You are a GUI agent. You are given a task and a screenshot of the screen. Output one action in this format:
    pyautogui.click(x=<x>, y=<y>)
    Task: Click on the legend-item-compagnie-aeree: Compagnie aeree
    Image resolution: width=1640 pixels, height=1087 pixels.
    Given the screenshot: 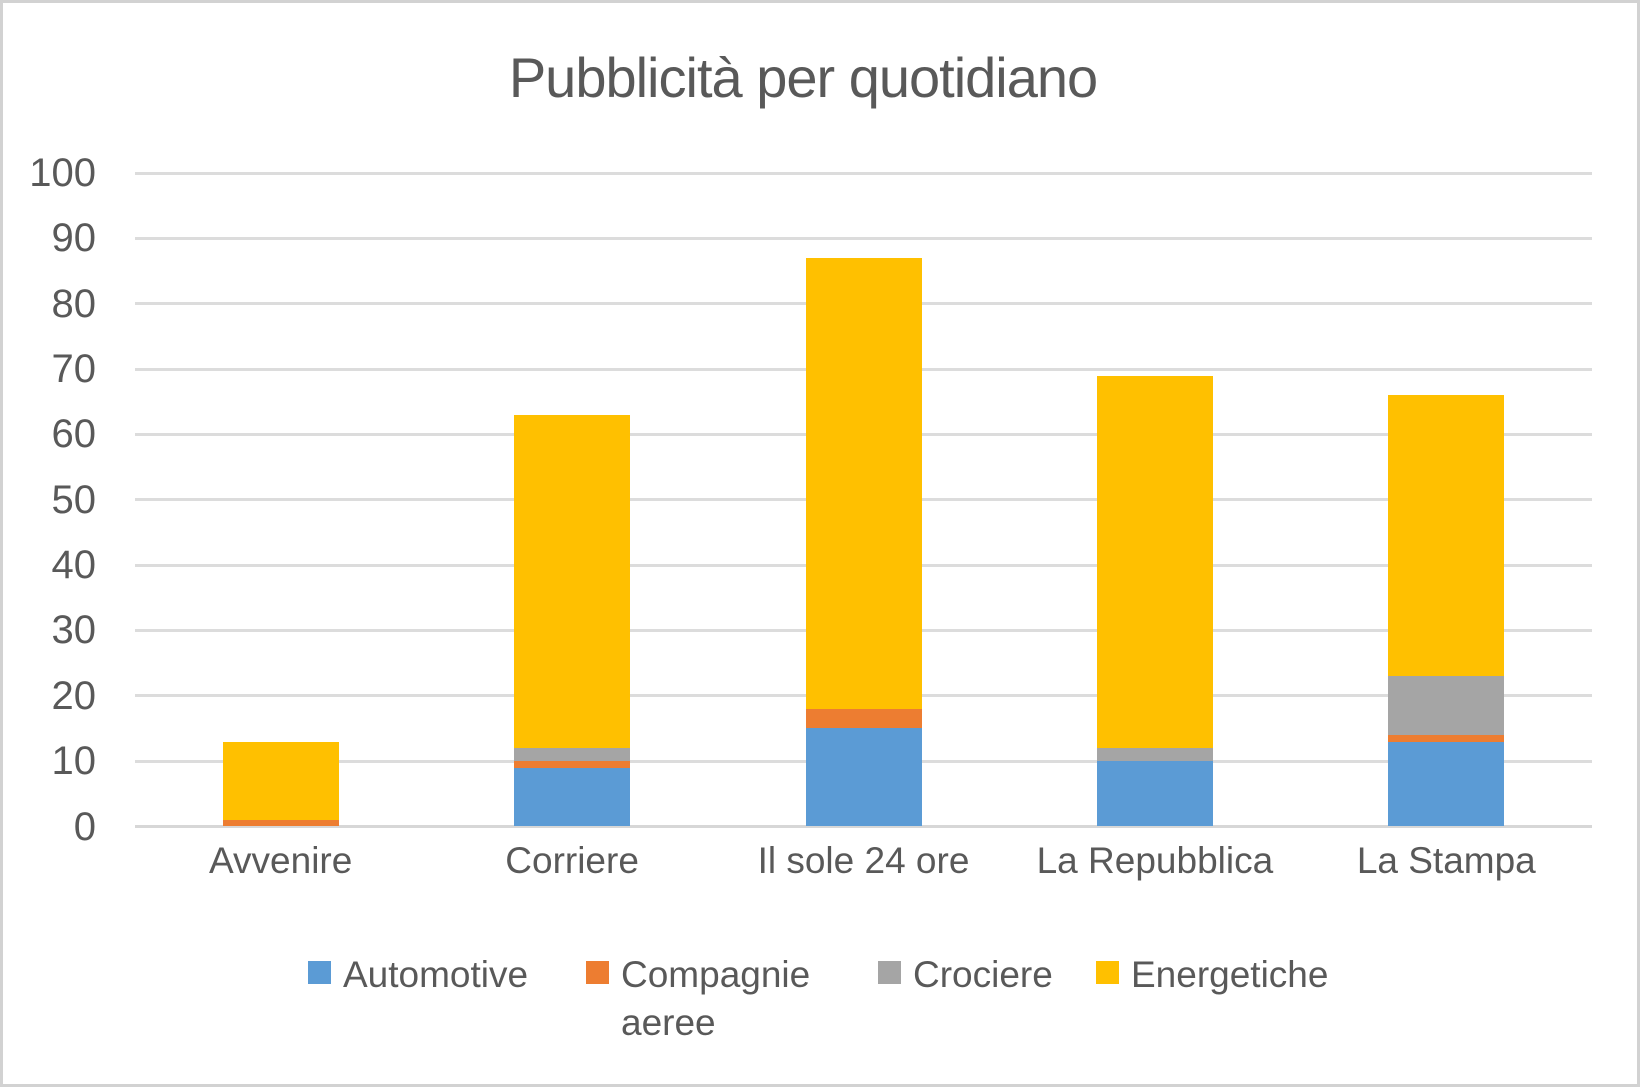 What is the action you would take?
    pyautogui.click(x=703, y=999)
    